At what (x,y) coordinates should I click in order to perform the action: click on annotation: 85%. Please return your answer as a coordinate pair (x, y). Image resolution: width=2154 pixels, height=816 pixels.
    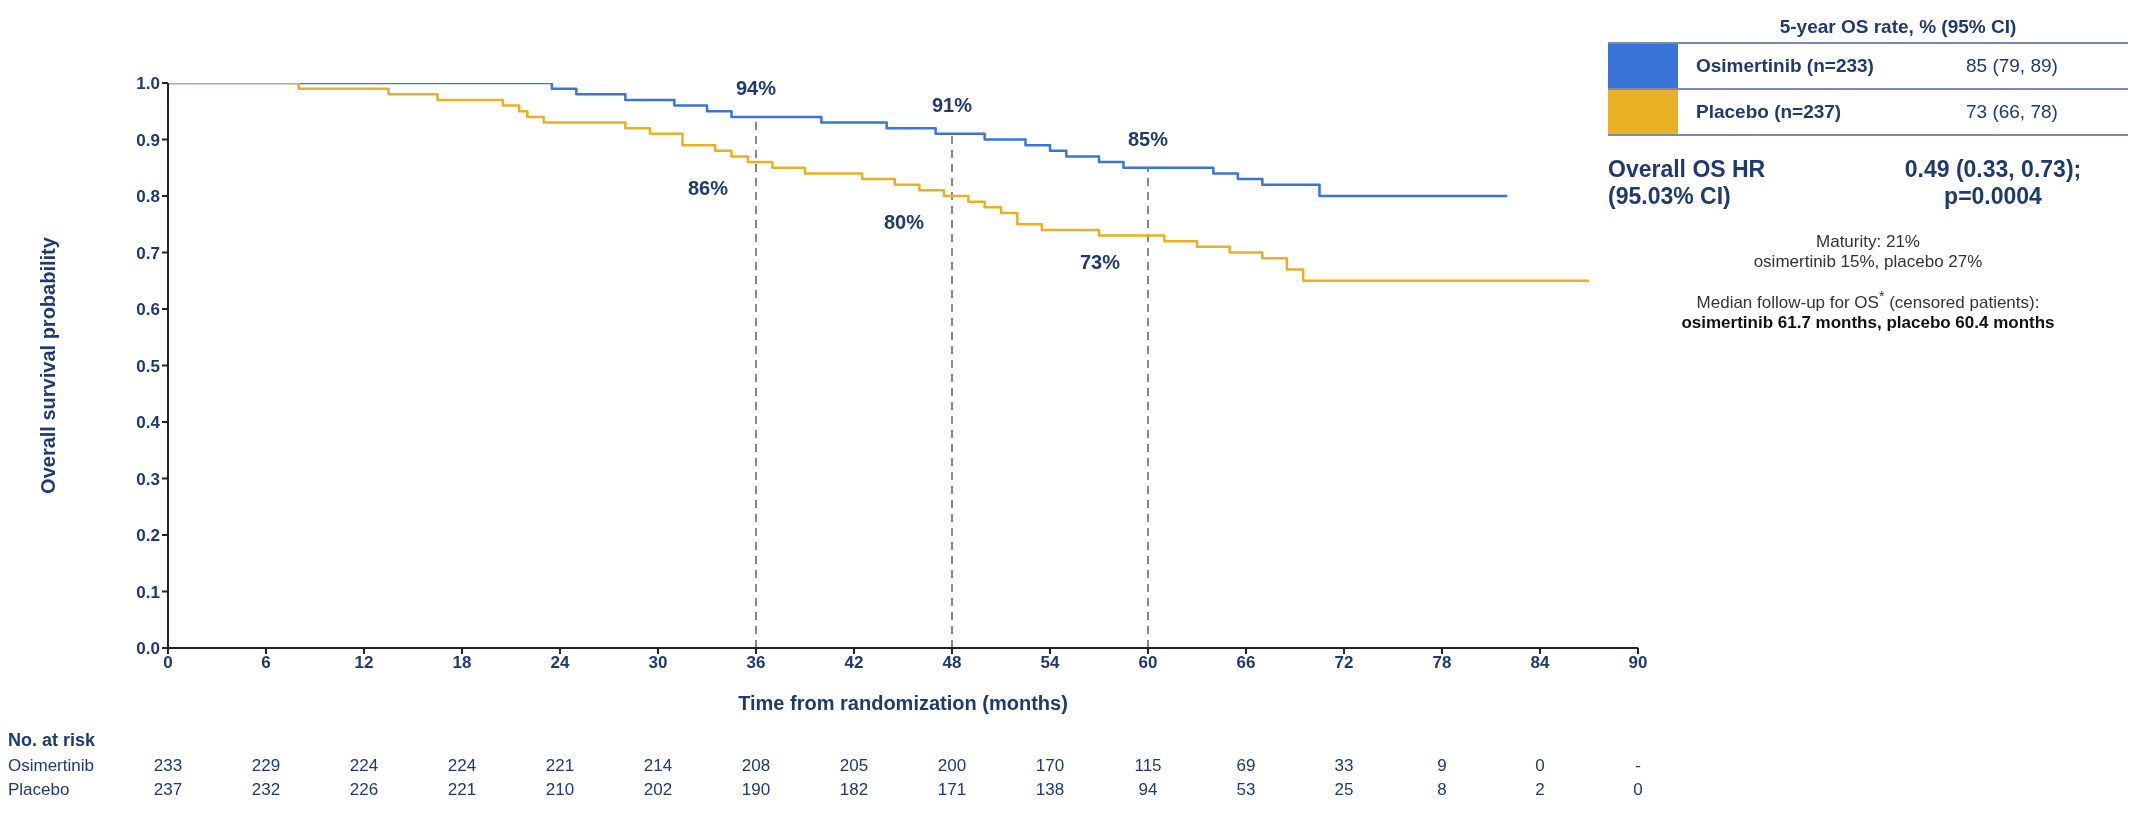
    Looking at the image, I should click on (1148, 138).